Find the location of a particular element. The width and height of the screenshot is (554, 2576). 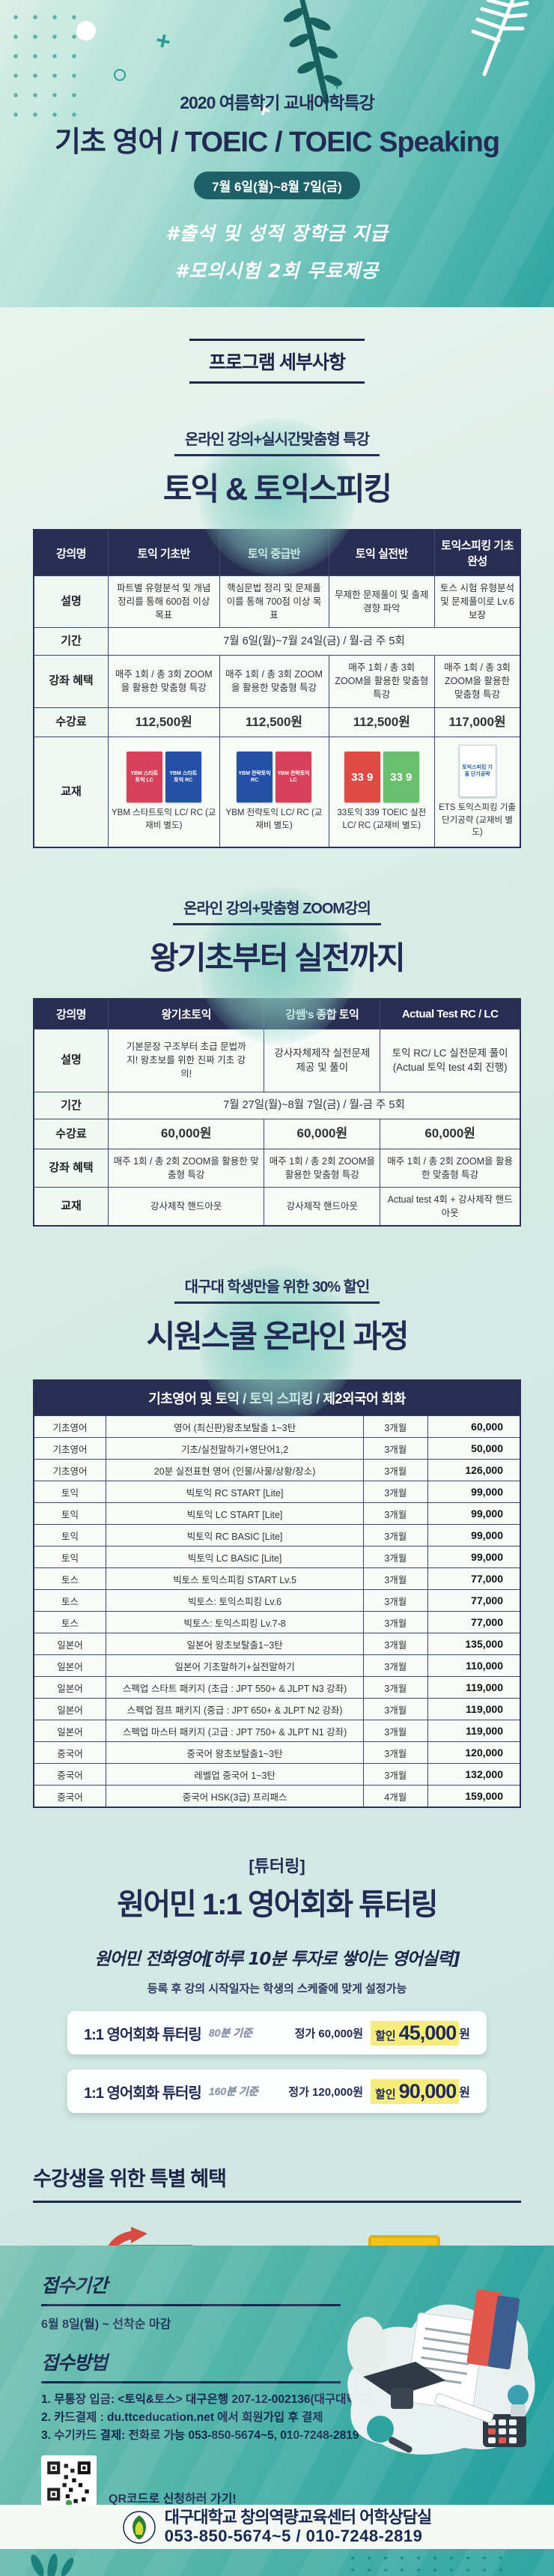

section3-tagline: 대구대 학생만을 위한 30% 할인 is located at coordinates (277, 1289).